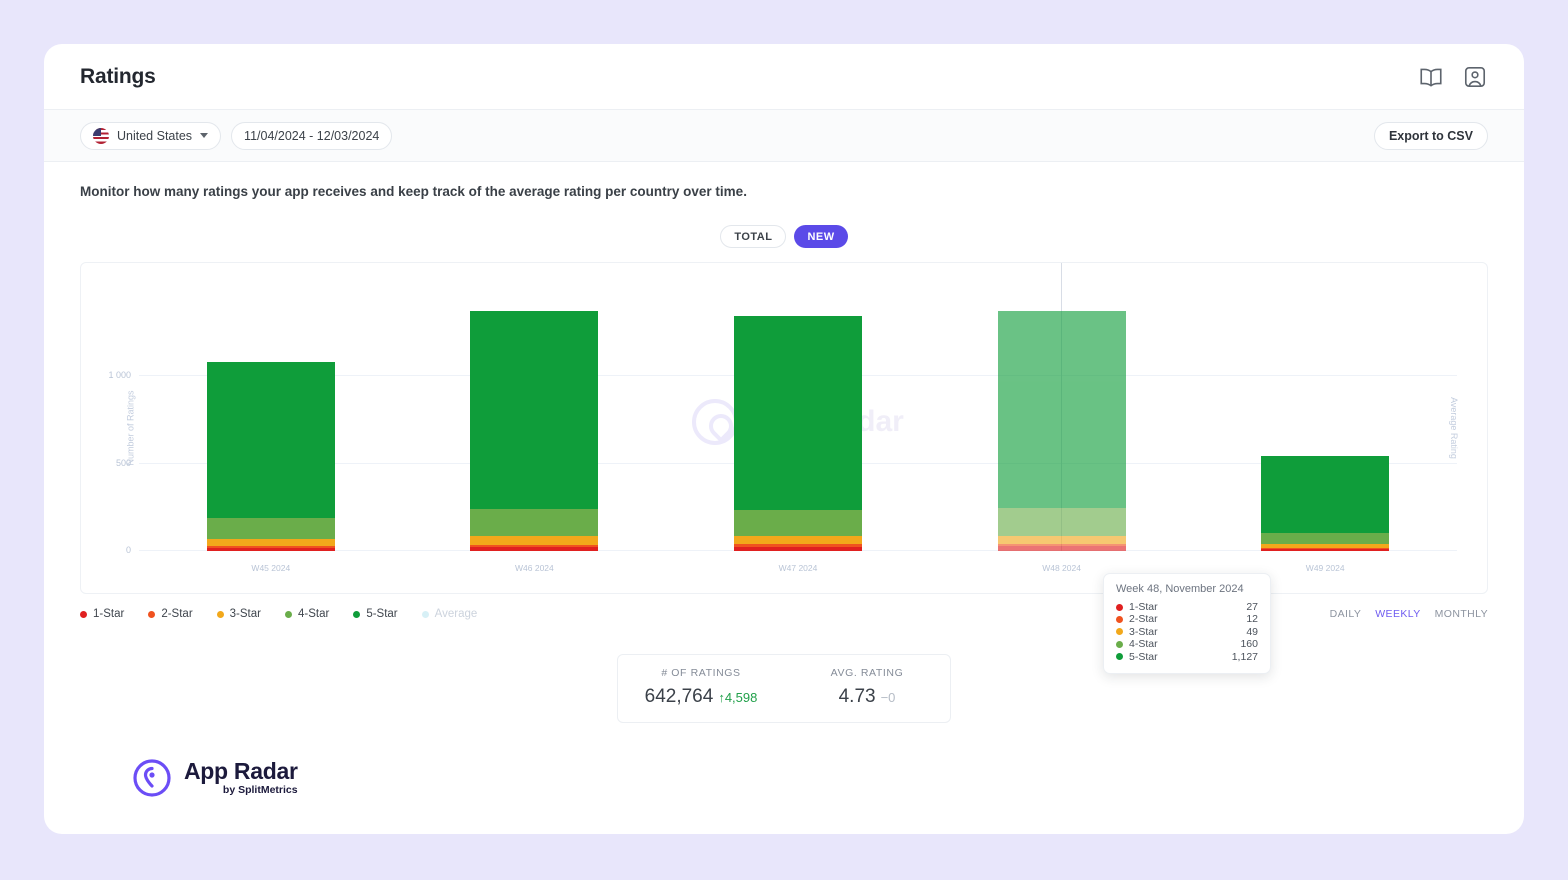 Image resolution: width=1568 pixels, height=880 pixels. What do you see at coordinates (534, 568) in the screenshot?
I see `x-axis-tick: W46 2024` at bounding box center [534, 568].